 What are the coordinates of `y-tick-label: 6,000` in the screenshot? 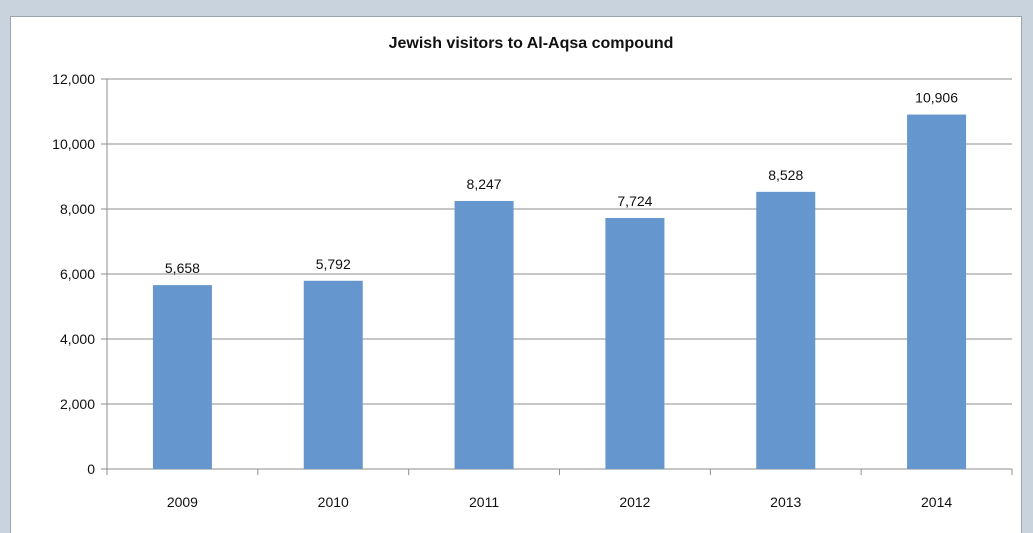 It's located at (77, 274).